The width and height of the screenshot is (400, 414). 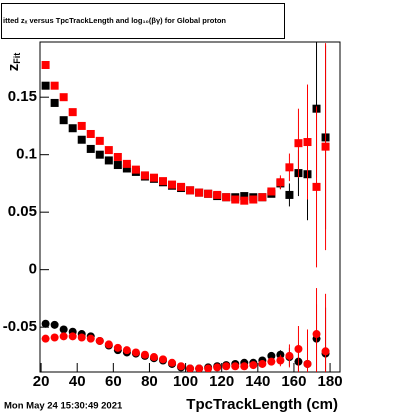 I want to click on x-tick-label: 60, so click(x=113, y=381).